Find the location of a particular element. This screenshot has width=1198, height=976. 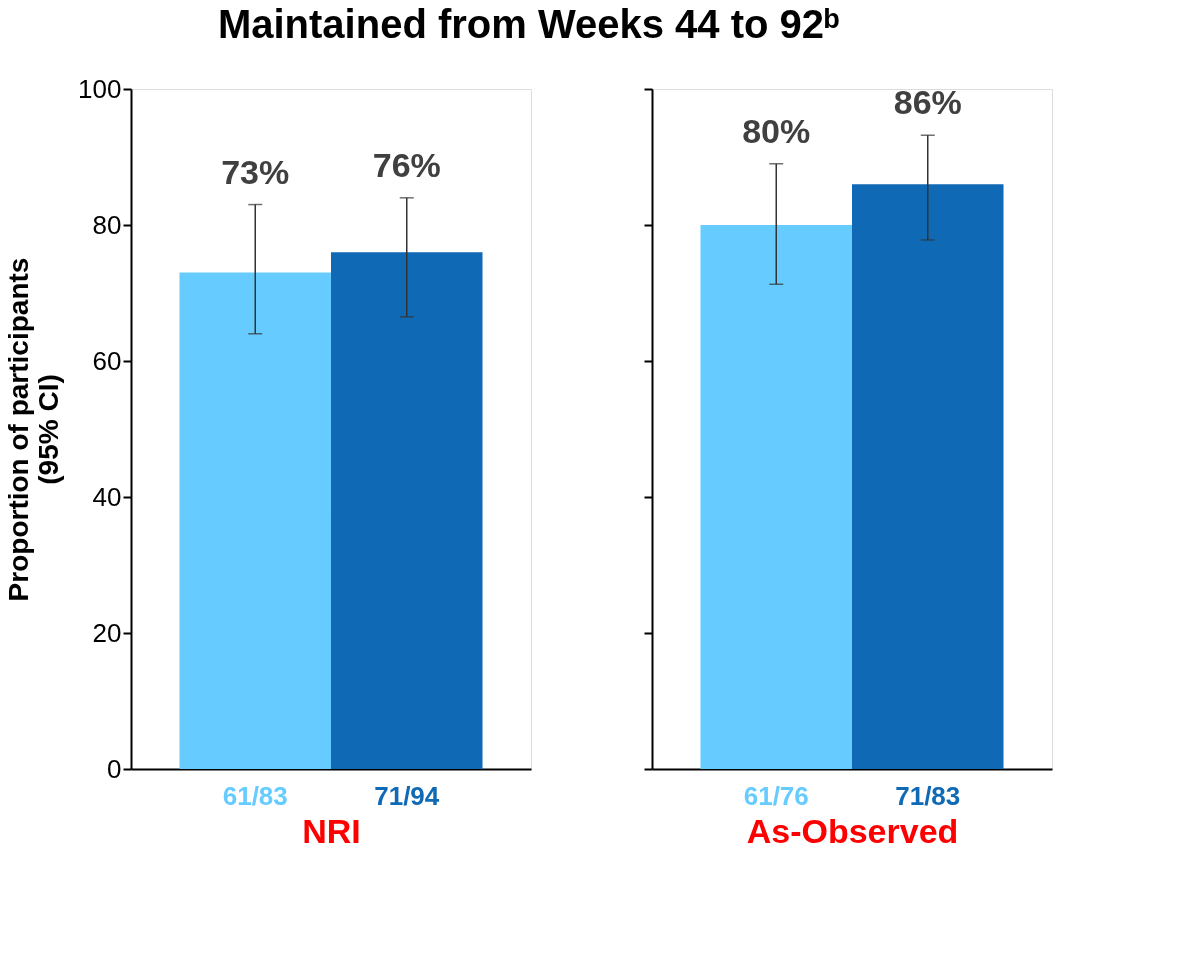

y-tick-label: 40 is located at coordinates (107, 496).